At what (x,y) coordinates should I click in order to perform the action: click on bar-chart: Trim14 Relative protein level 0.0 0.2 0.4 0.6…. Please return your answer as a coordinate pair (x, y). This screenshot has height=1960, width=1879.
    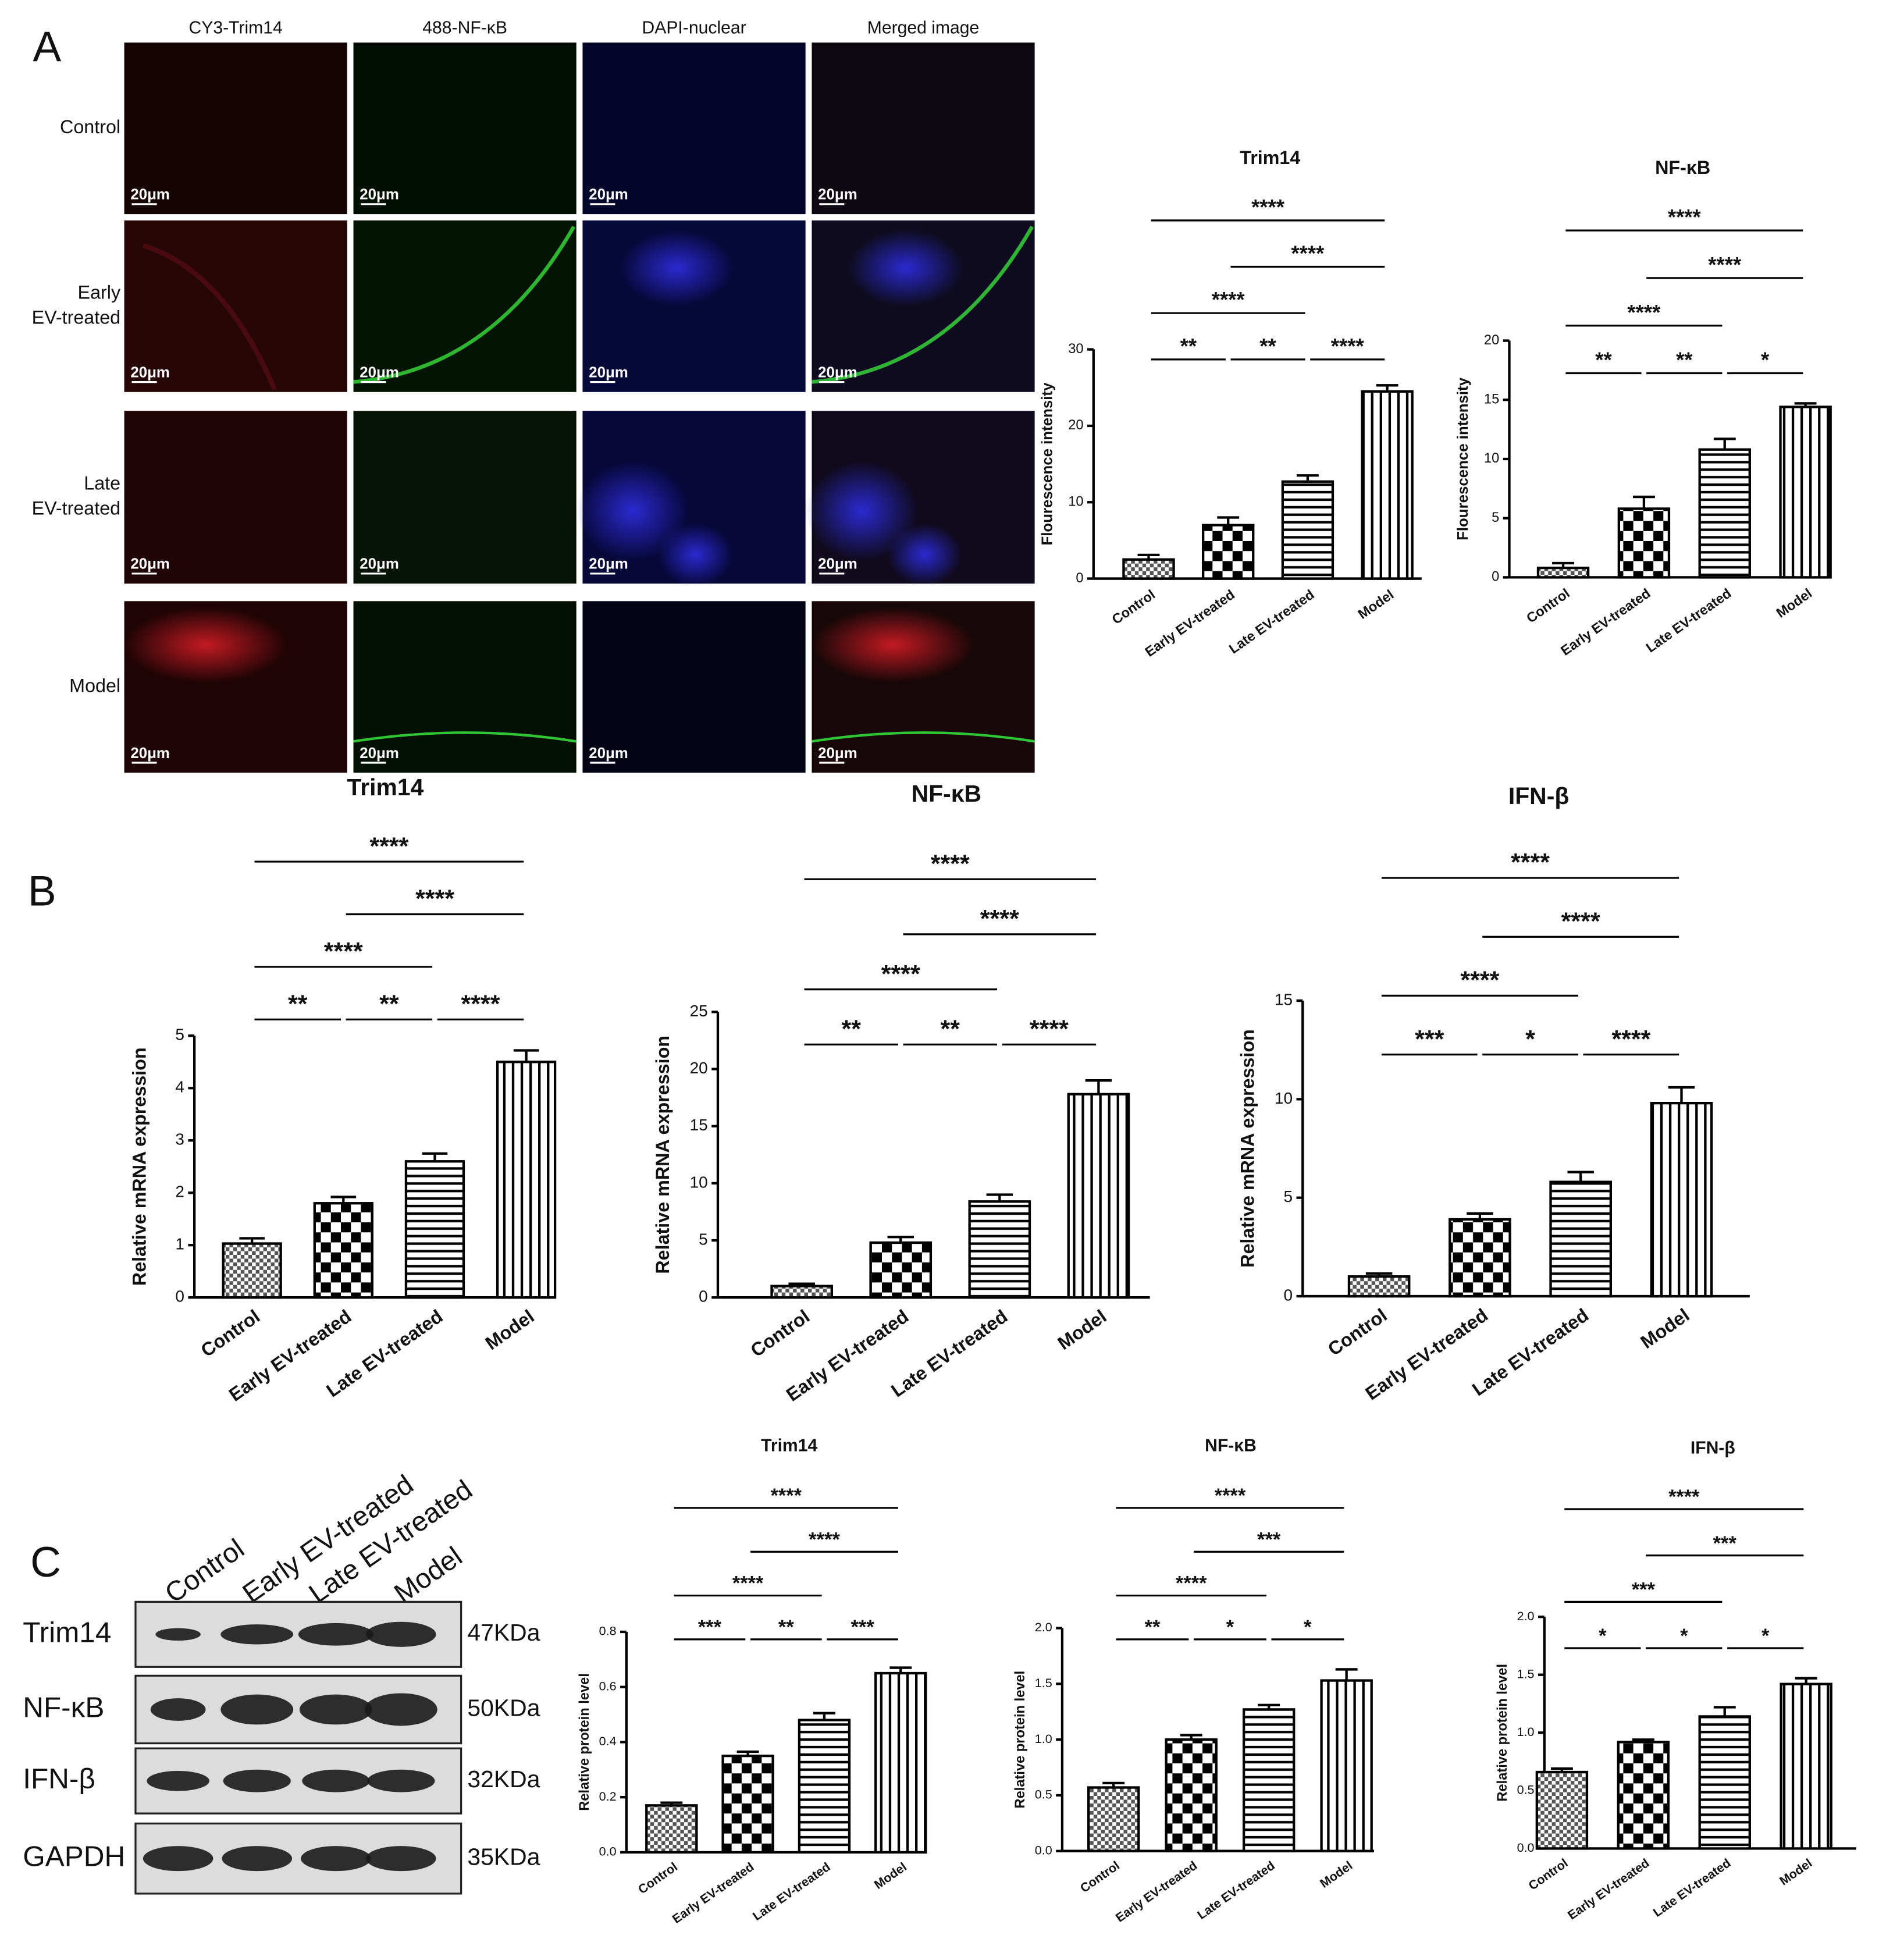
    Looking at the image, I should click on (752, 1681).